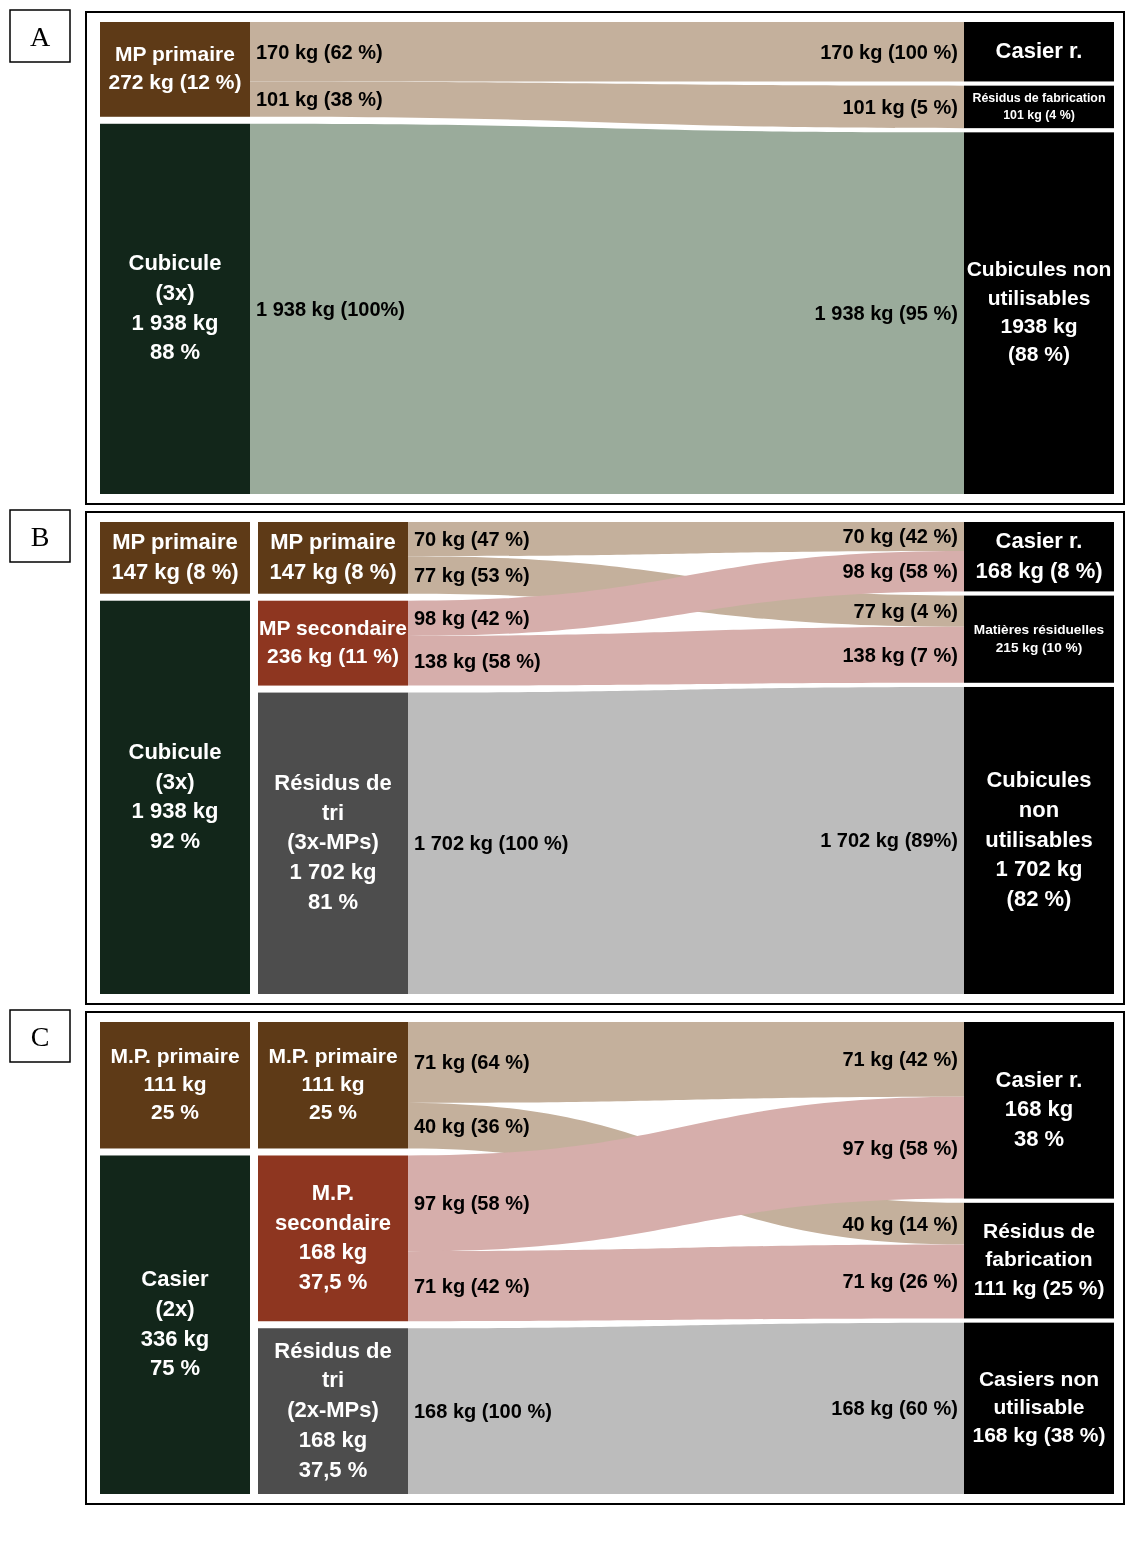 The image size is (1148, 1549). What do you see at coordinates (1039, 50) in the screenshot?
I see `category-label: Casier r.` at bounding box center [1039, 50].